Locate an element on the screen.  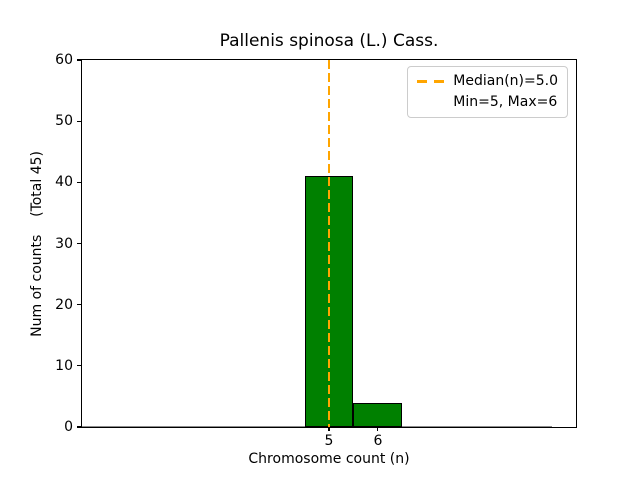
x-axis-label: Chromosome count (n) is located at coordinates (329, 459).